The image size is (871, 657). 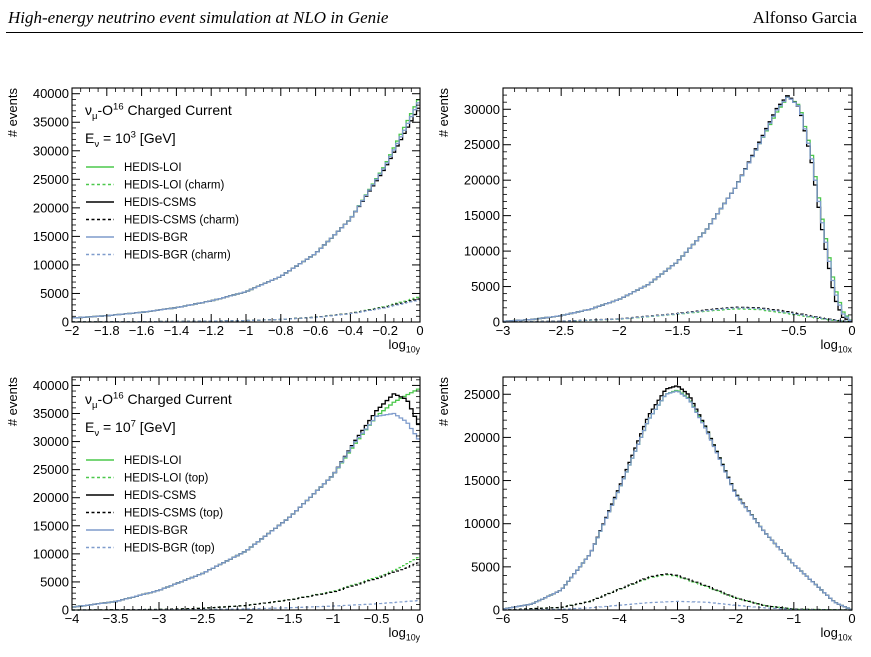 What do you see at coordinates (181, 221) in the screenshot?
I see `legend-entry: HEDIS-CSMS (charm)` at bounding box center [181, 221].